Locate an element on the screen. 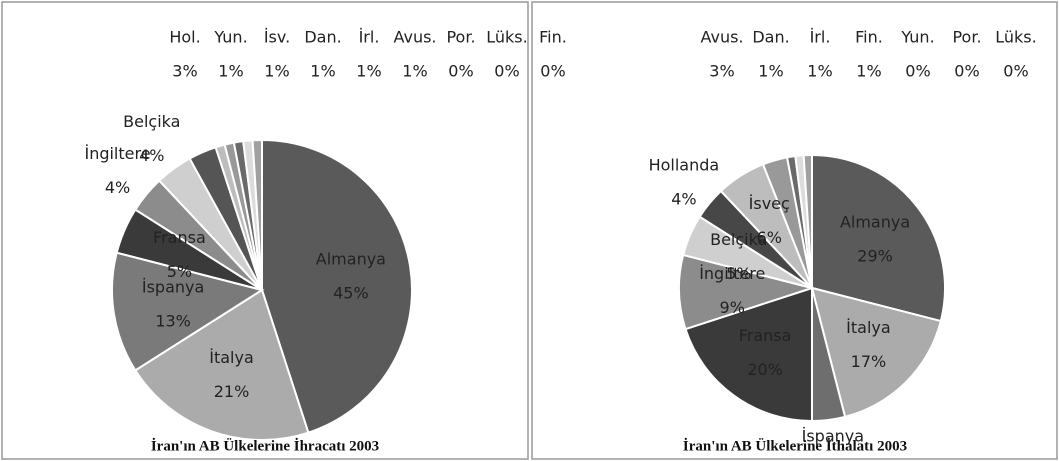 The height and width of the screenshot is (461, 1059). slice-value: 20% is located at coordinates (765, 369).